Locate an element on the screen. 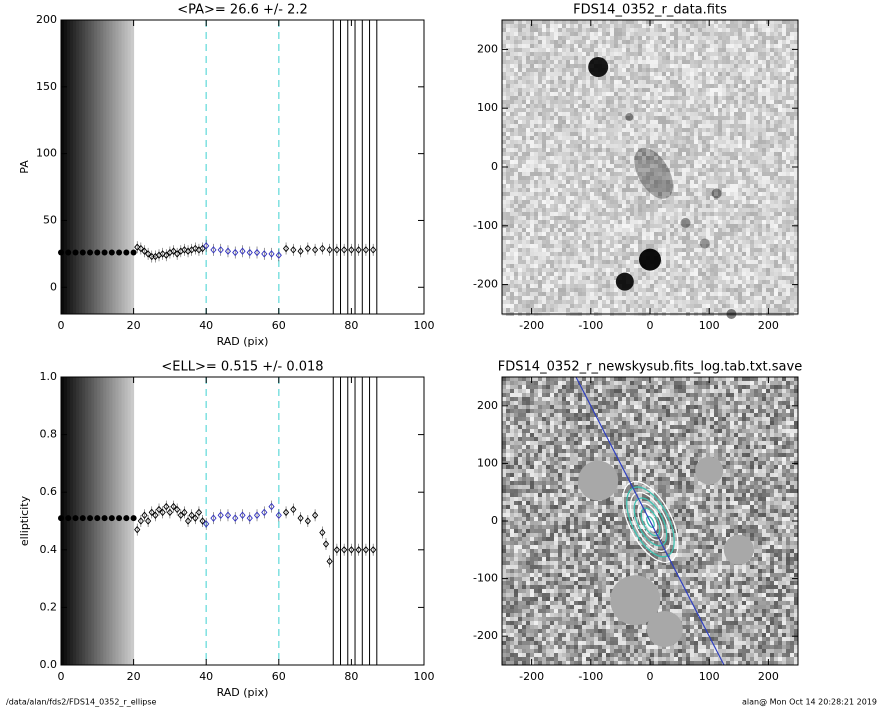 The width and height of the screenshot is (885, 708). shading is located at coordinates (132, 167).